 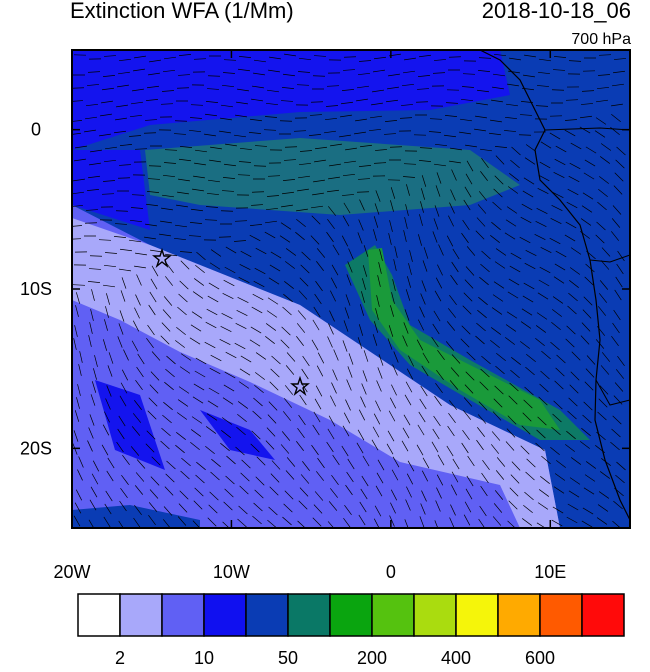 I want to click on colorbar-label: 2, so click(x=120, y=657).